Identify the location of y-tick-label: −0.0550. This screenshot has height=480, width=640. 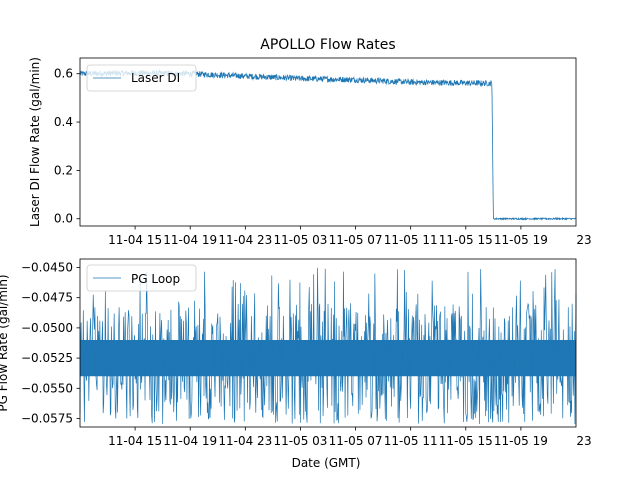
(47, 388).